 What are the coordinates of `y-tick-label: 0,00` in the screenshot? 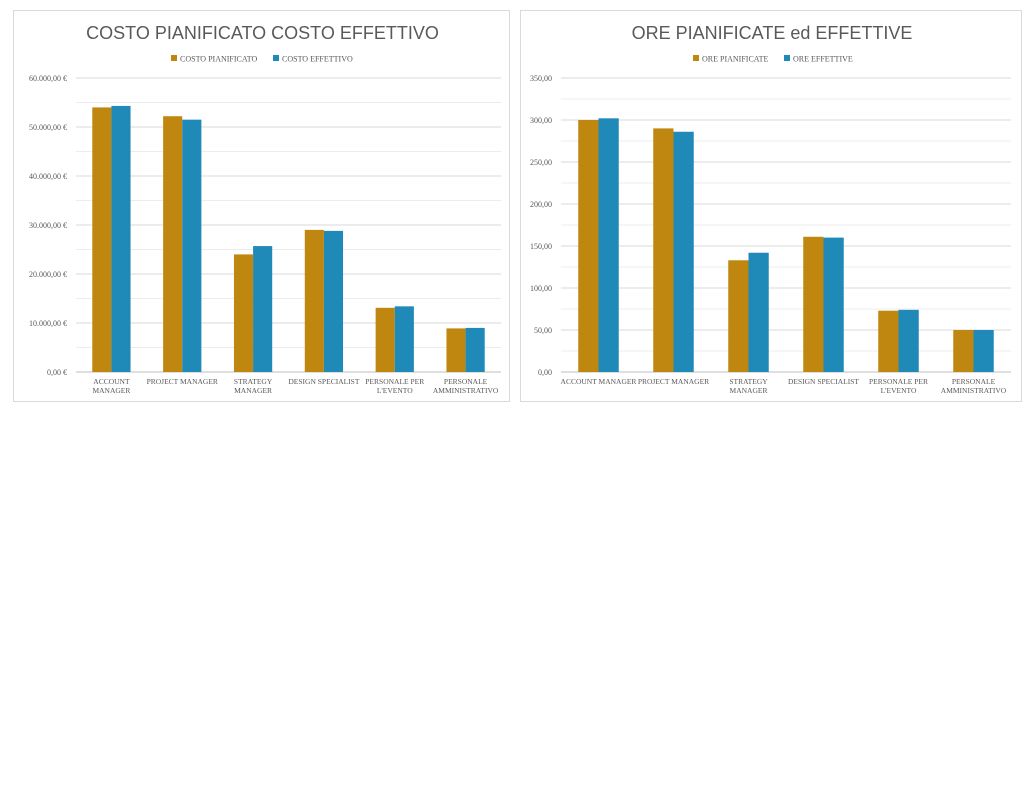 It's located at (545, 372).